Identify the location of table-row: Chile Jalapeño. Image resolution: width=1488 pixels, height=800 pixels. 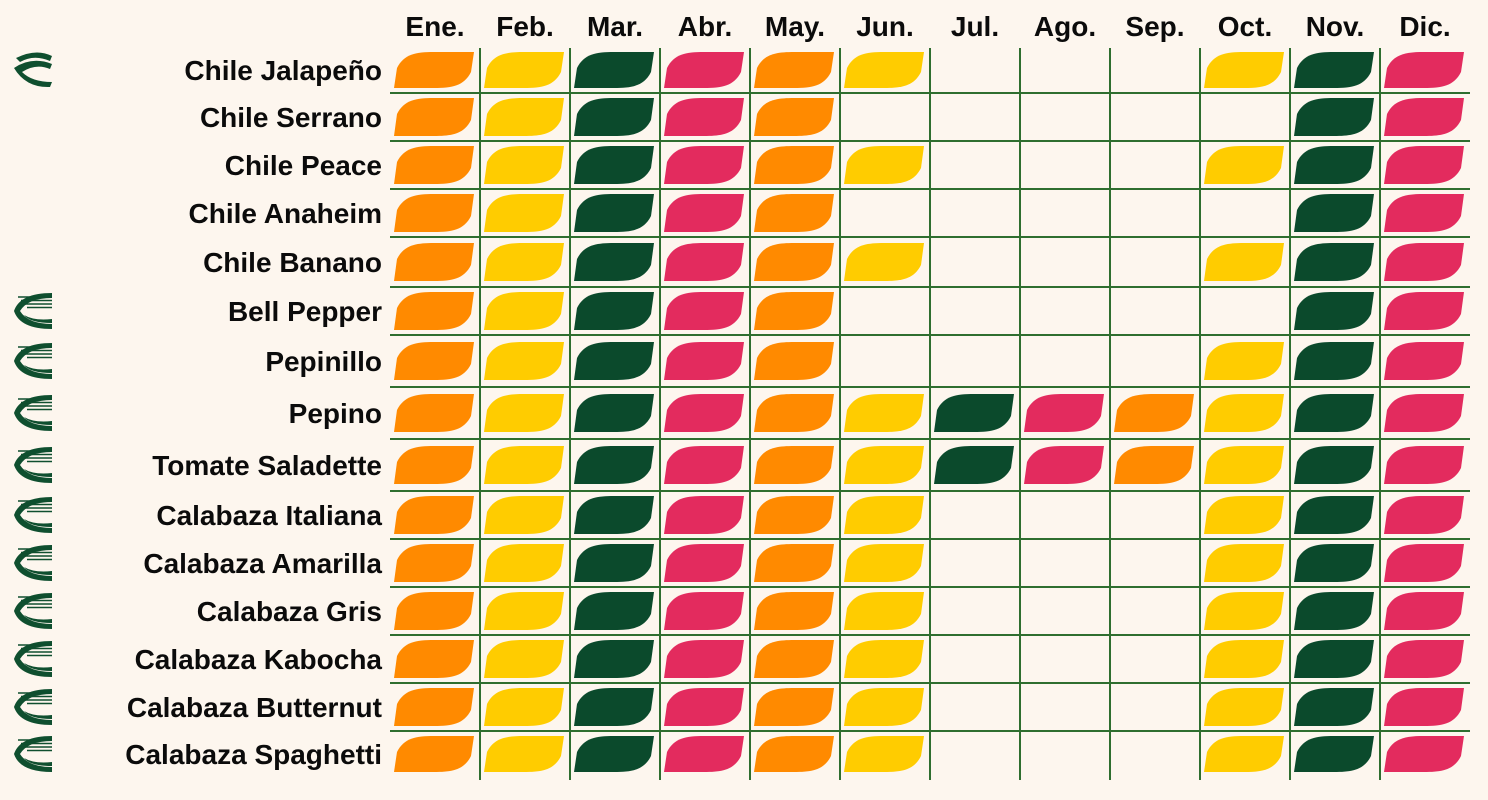
(739, 70).